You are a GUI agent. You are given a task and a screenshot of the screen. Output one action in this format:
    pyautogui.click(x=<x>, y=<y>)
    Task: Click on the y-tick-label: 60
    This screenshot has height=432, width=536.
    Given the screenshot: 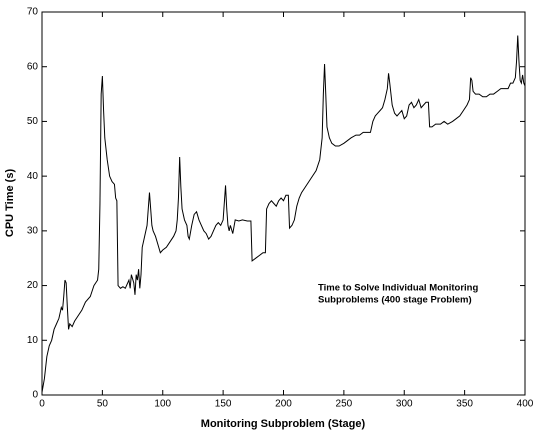 What is the action you would take?
    pyautogui.click(x=33, y=66)
    